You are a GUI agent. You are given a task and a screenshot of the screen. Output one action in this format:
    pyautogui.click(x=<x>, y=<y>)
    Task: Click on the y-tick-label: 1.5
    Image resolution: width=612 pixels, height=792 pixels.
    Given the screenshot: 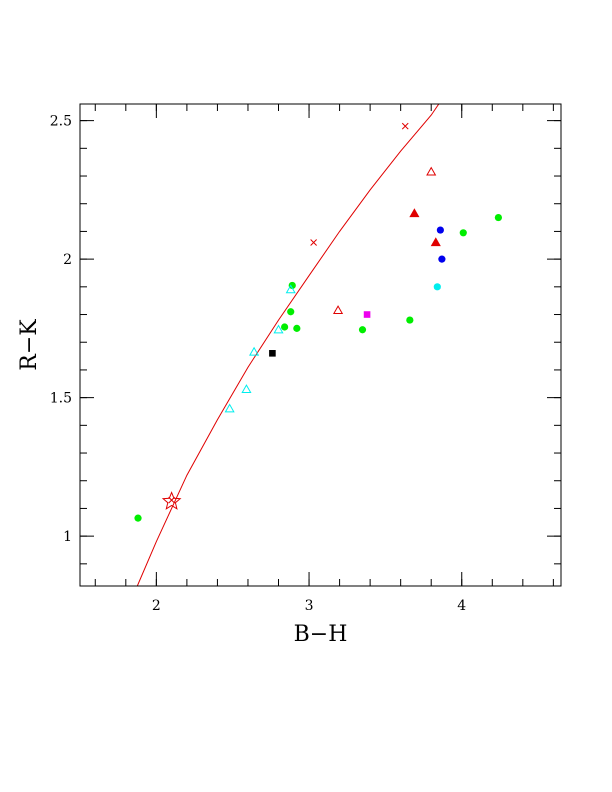 What is the action you would take?
    pyautogui.click(x=61, y=399)
    